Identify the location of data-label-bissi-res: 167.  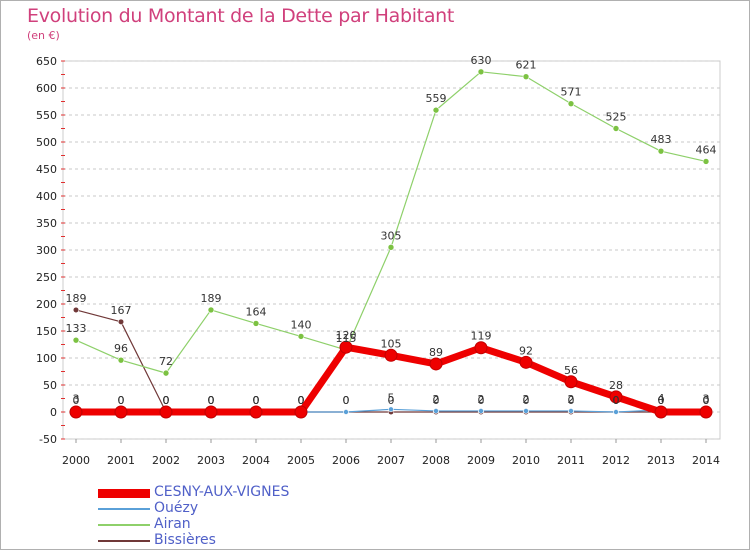
(121, 310).